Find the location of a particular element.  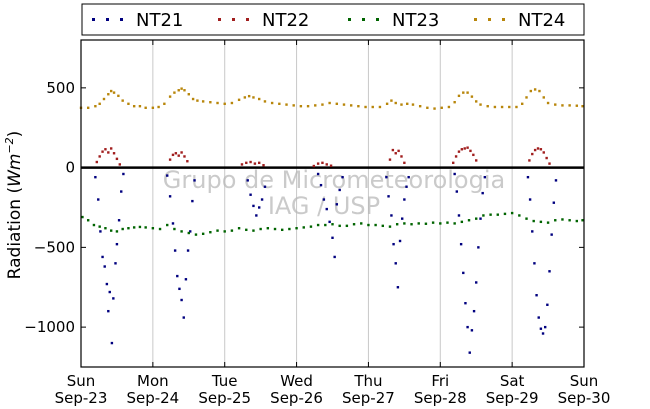

legend-item-nt24: NT24 is located at coordinates (519, 20).